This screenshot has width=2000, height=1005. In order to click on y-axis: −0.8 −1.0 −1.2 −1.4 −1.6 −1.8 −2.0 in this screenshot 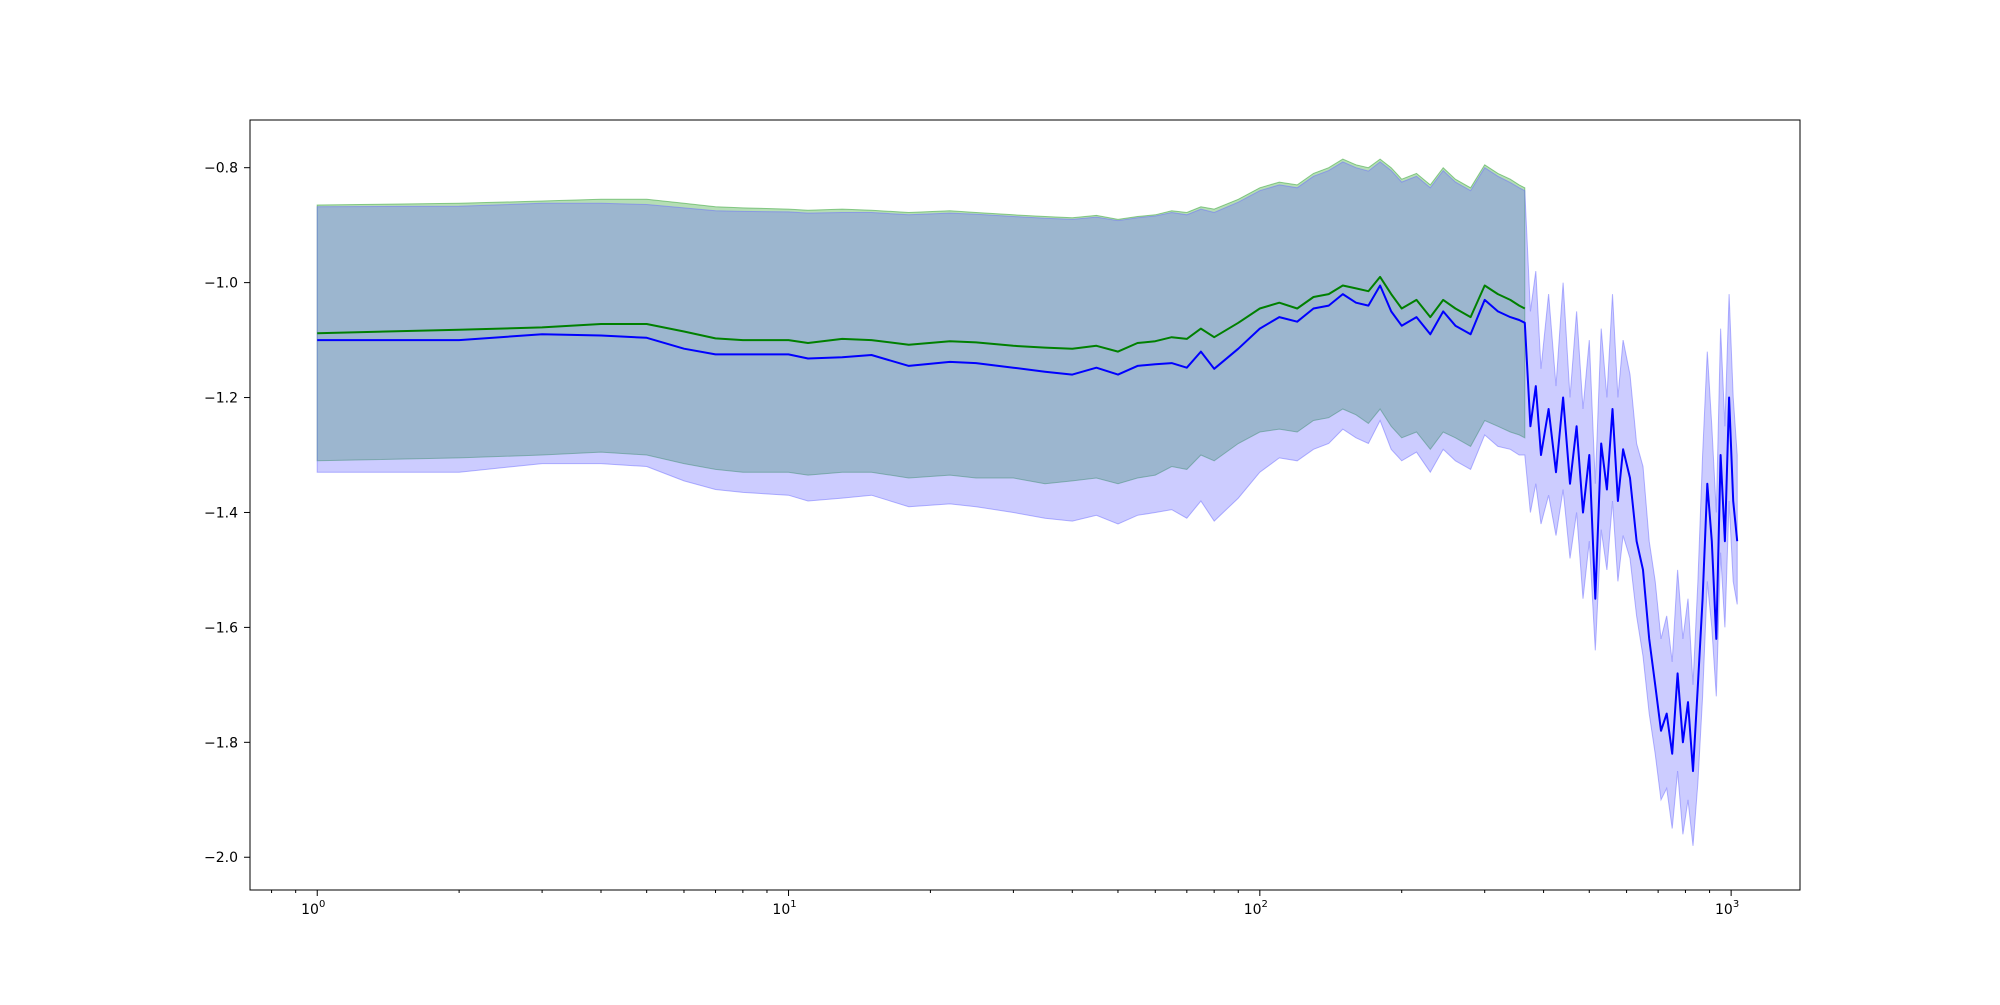, I will do `click(227, 513)`.